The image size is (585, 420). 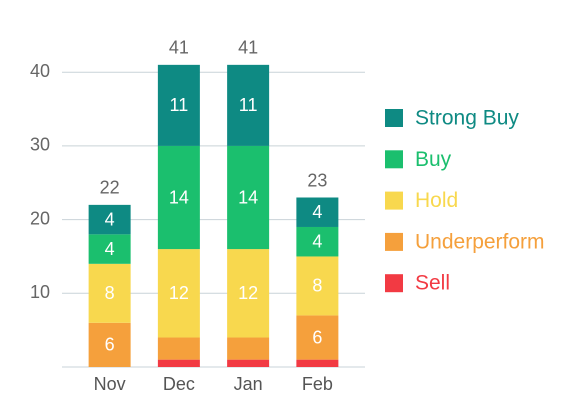 What do you see at coordinates (40, 71) in the screenshot?
I see `y-tick-label: 40` at bounding box center [40, 71].